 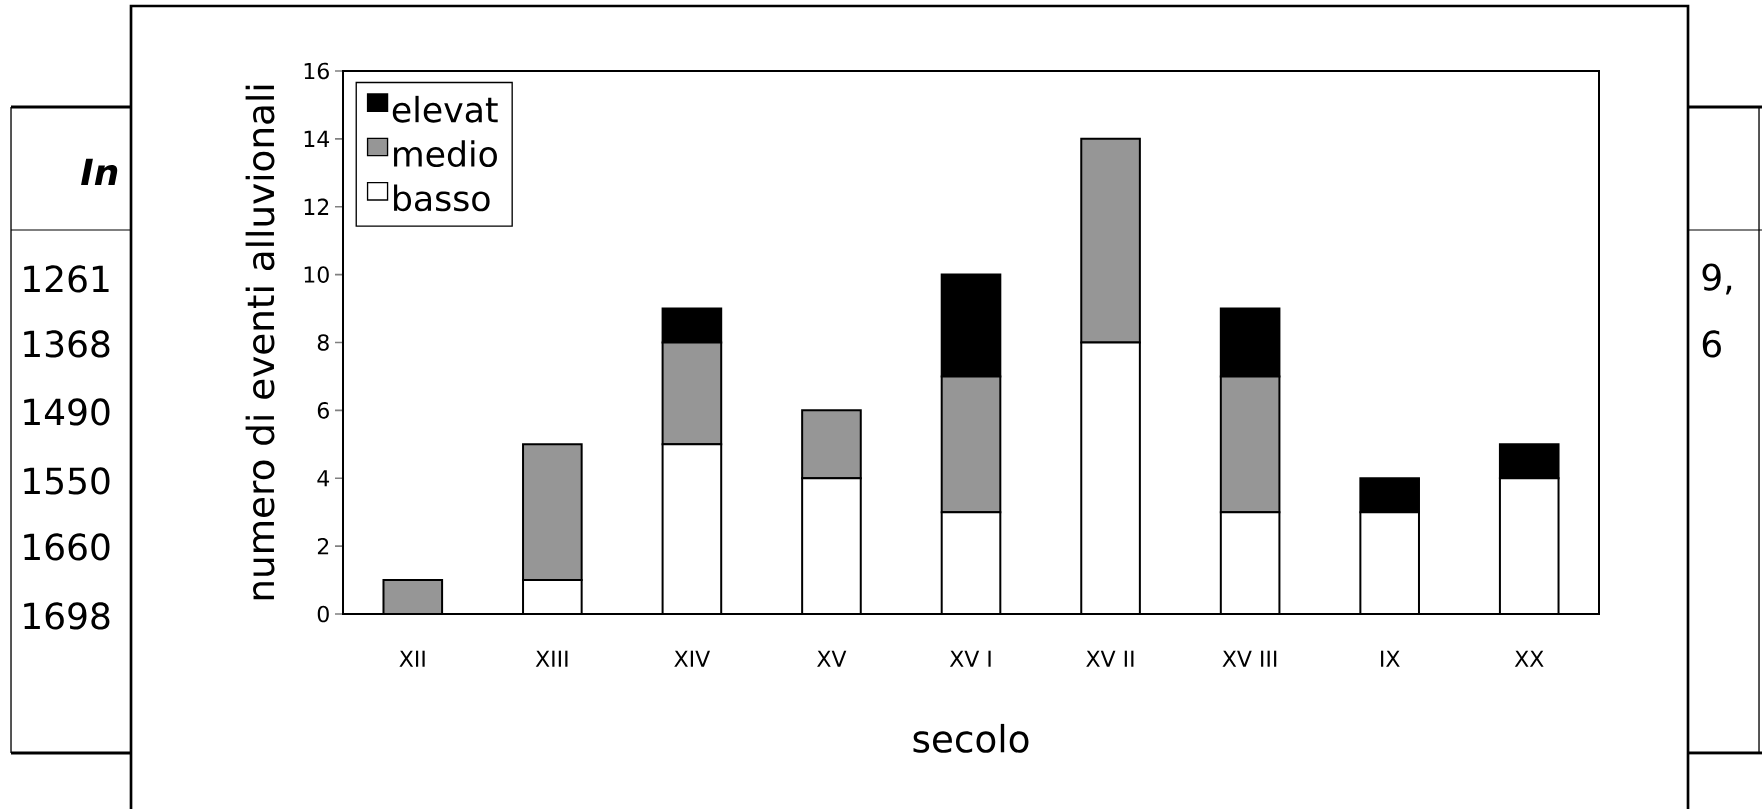 I want to click on x-tick-label: XV II, so click(x=1110, y=658).